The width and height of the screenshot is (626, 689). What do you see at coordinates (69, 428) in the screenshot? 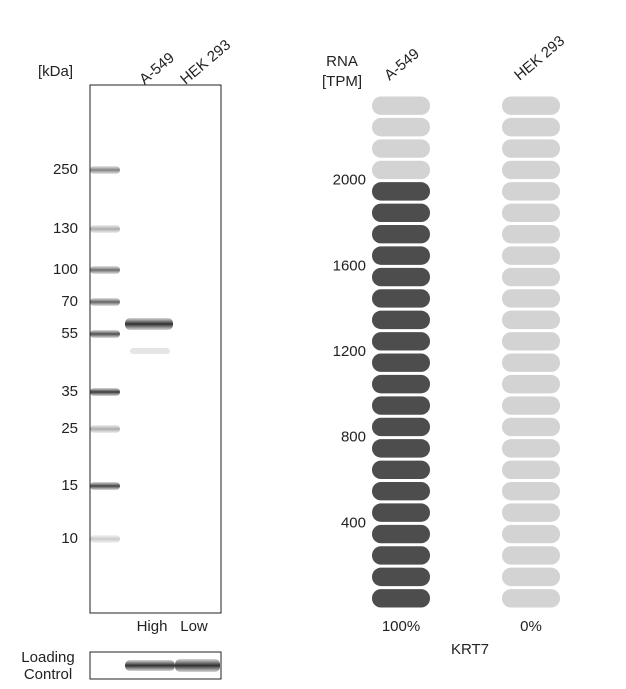
I see `marker-label: 25` at bounding box center [69, 428].